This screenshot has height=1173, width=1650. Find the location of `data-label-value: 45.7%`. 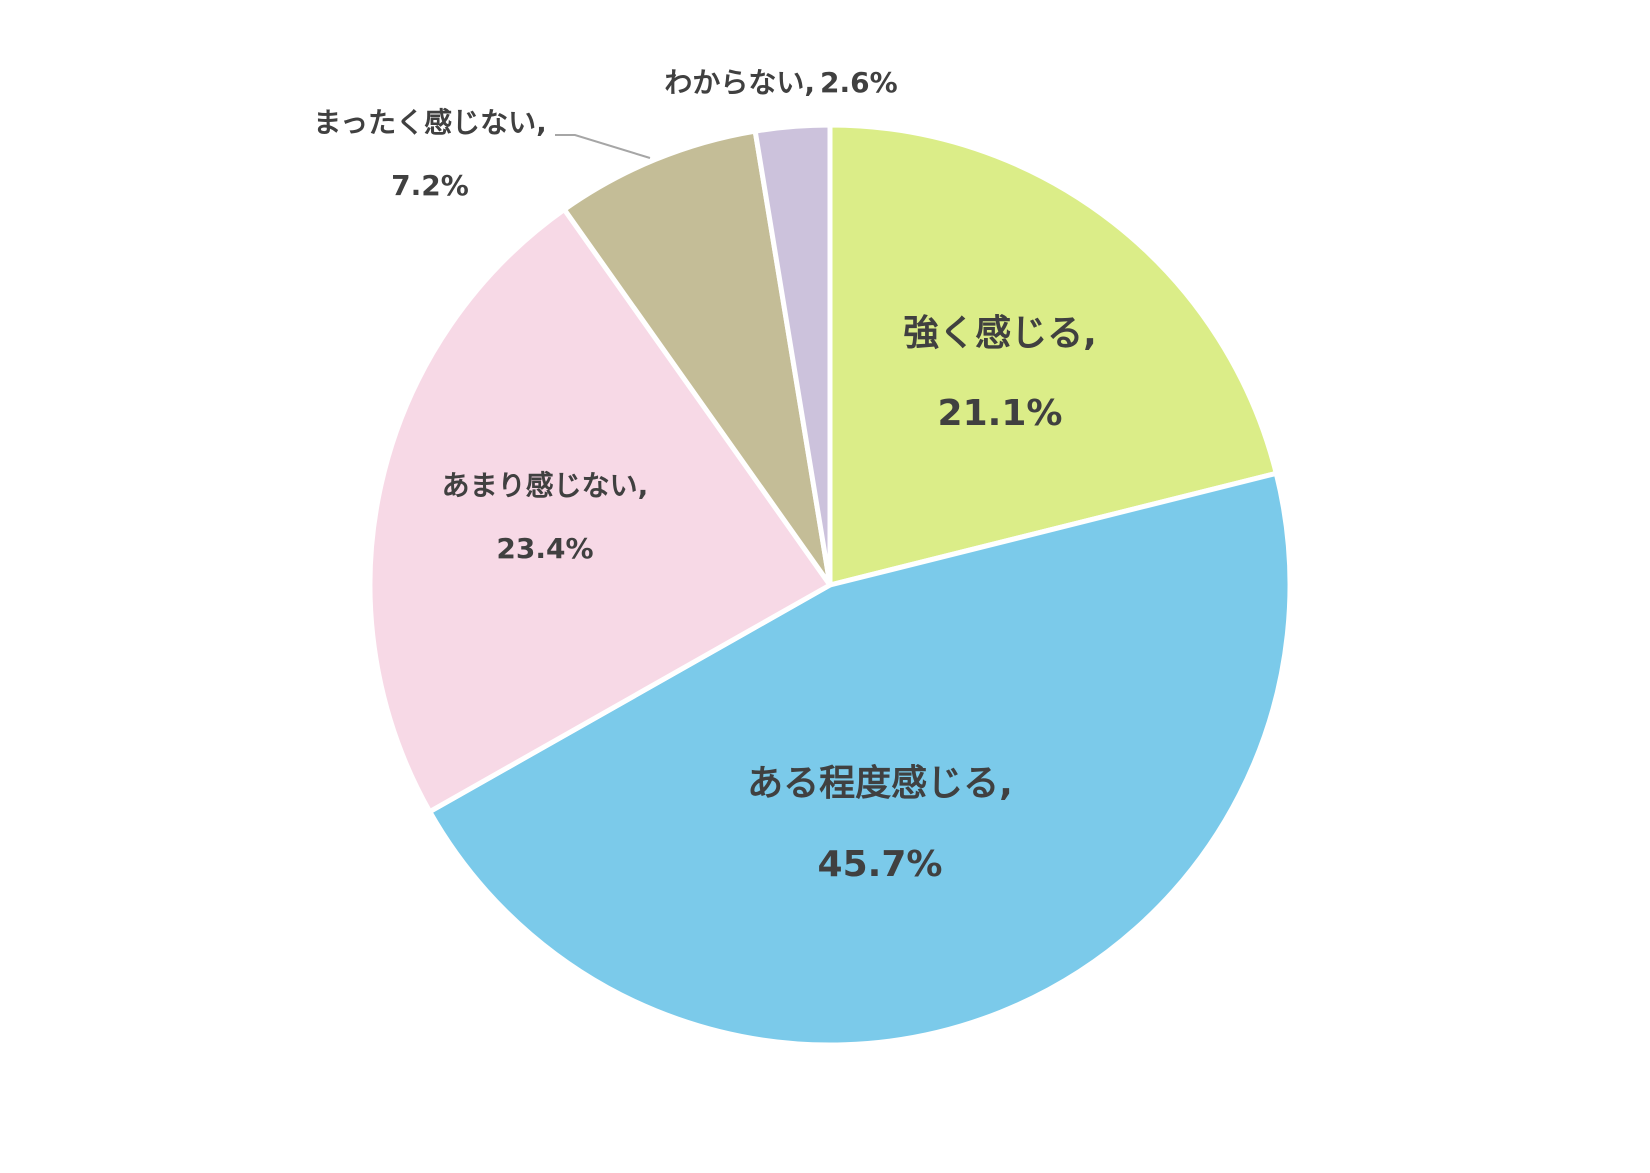

data-label-value: 45.7% is located at coordinates (880, 864).